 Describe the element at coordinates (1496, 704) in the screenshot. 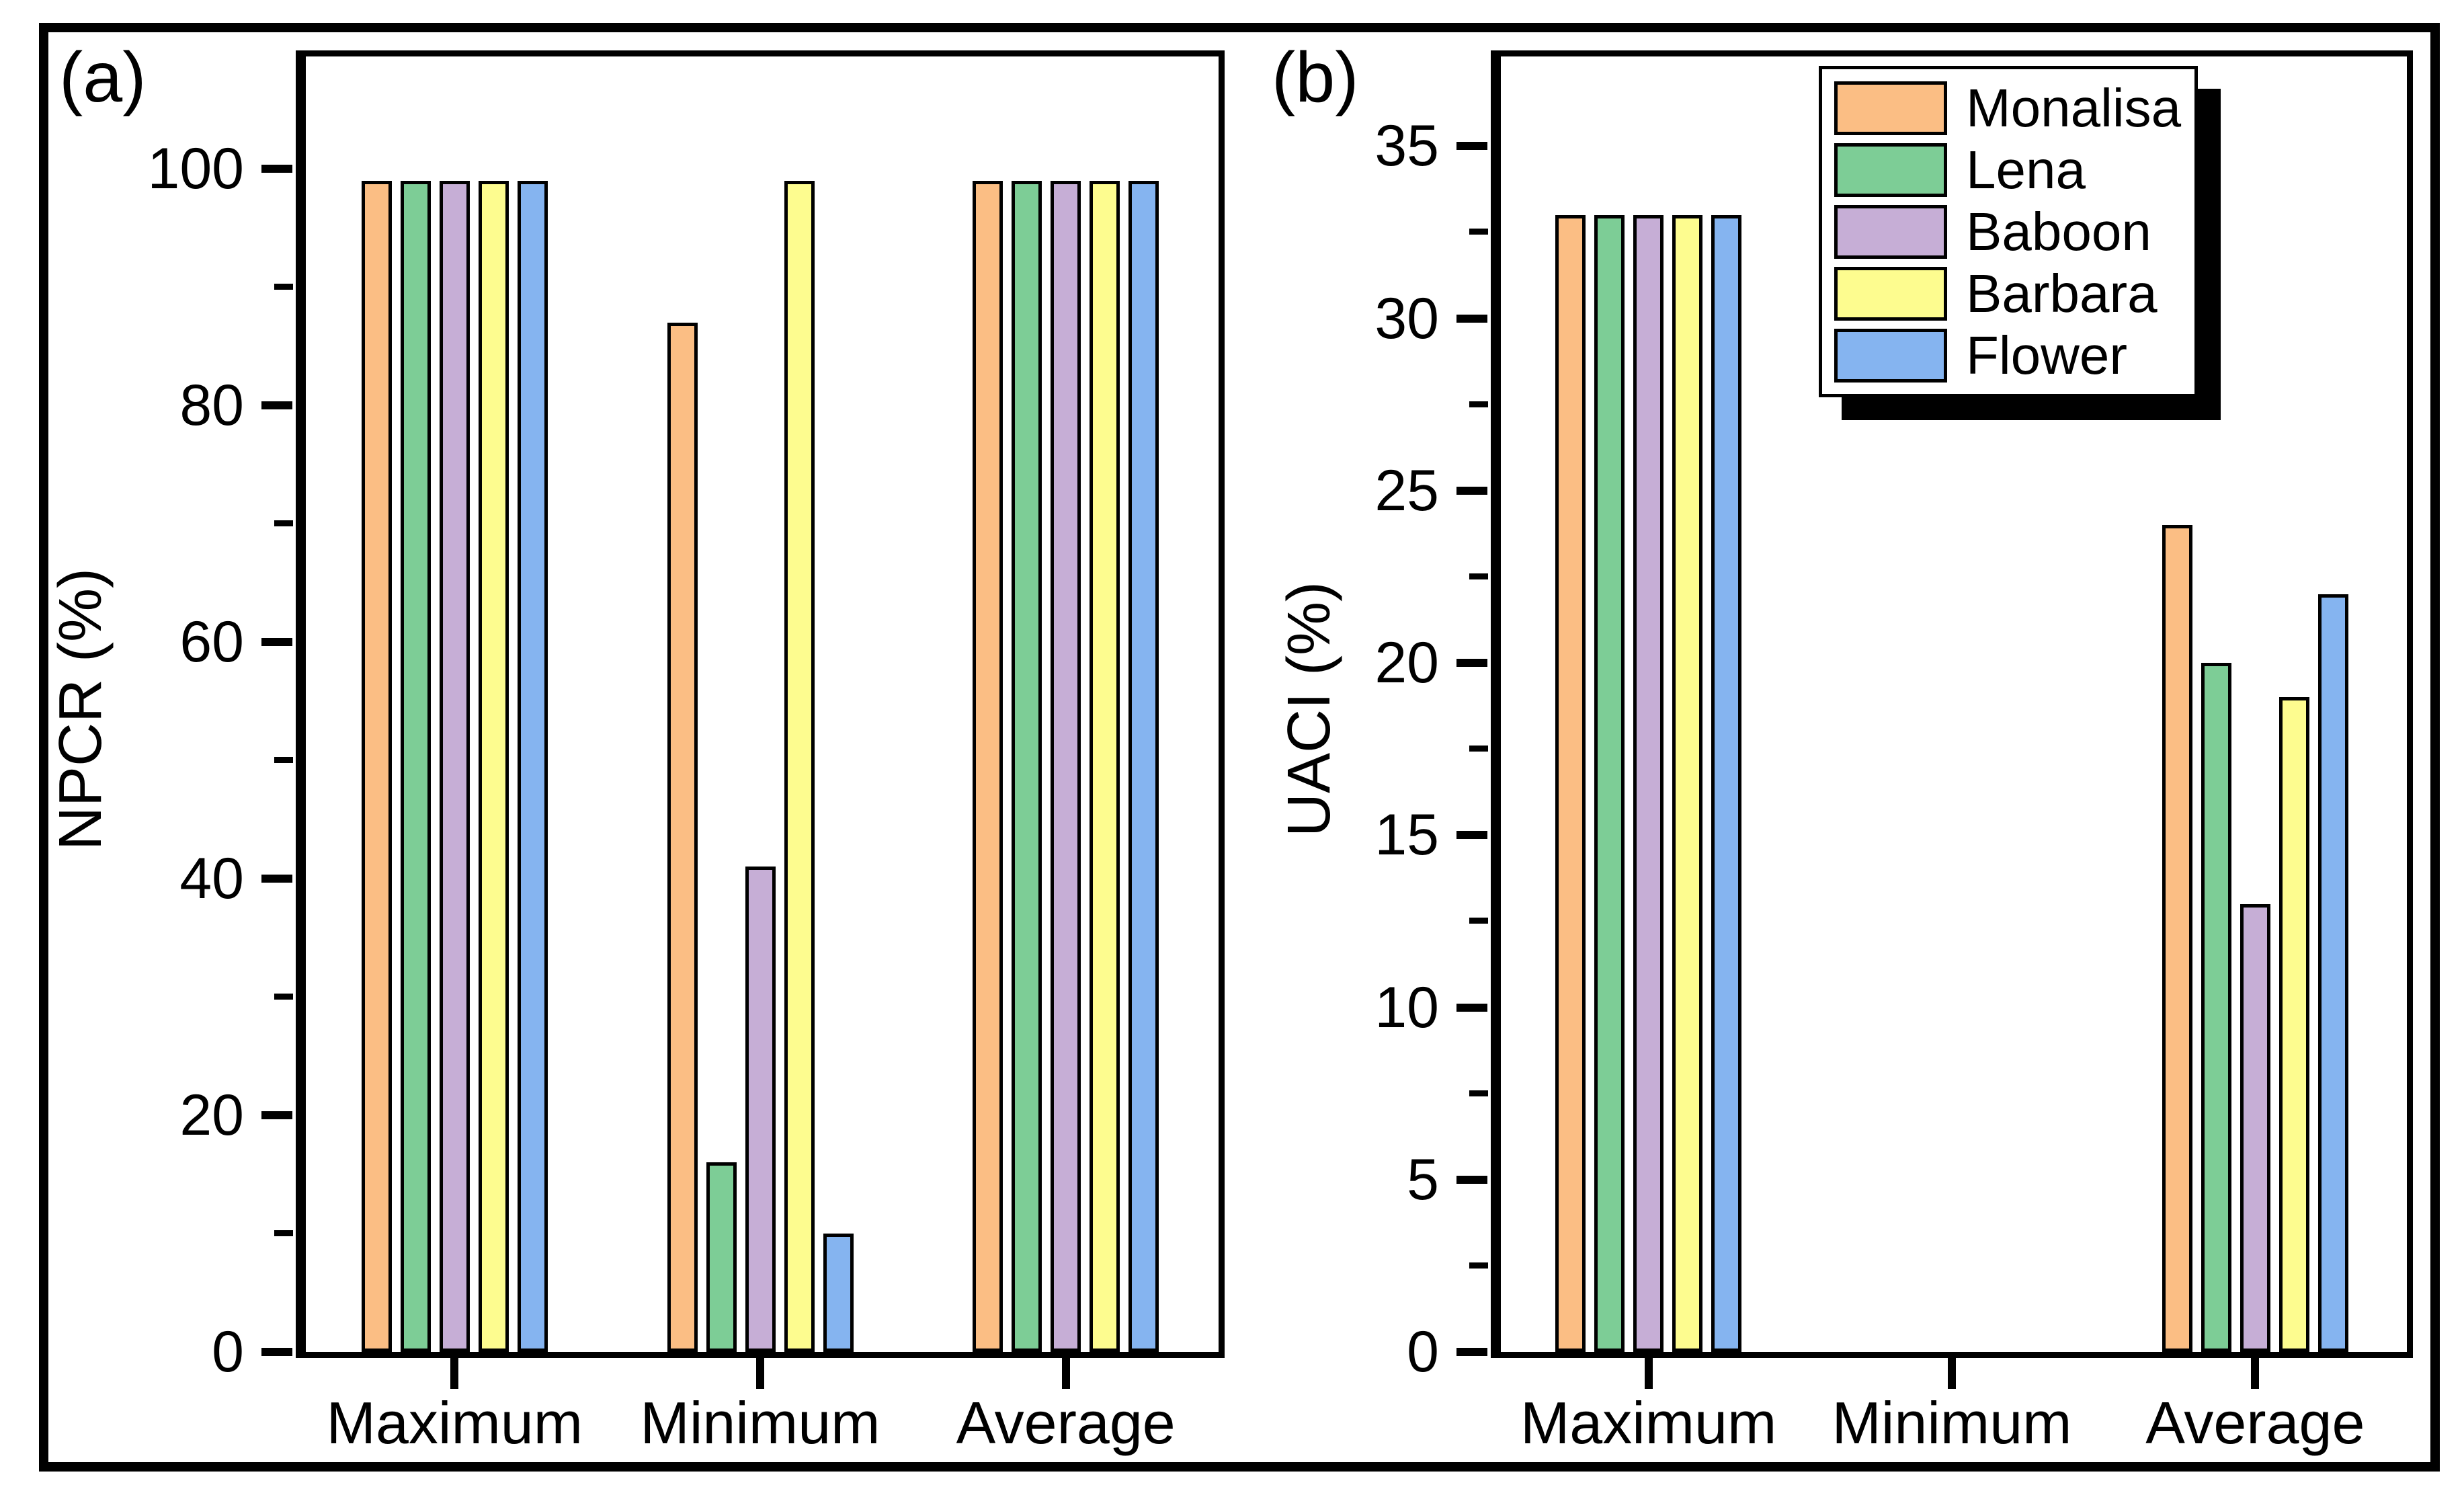

I see `panel-b-y-axis-spine` at that location.